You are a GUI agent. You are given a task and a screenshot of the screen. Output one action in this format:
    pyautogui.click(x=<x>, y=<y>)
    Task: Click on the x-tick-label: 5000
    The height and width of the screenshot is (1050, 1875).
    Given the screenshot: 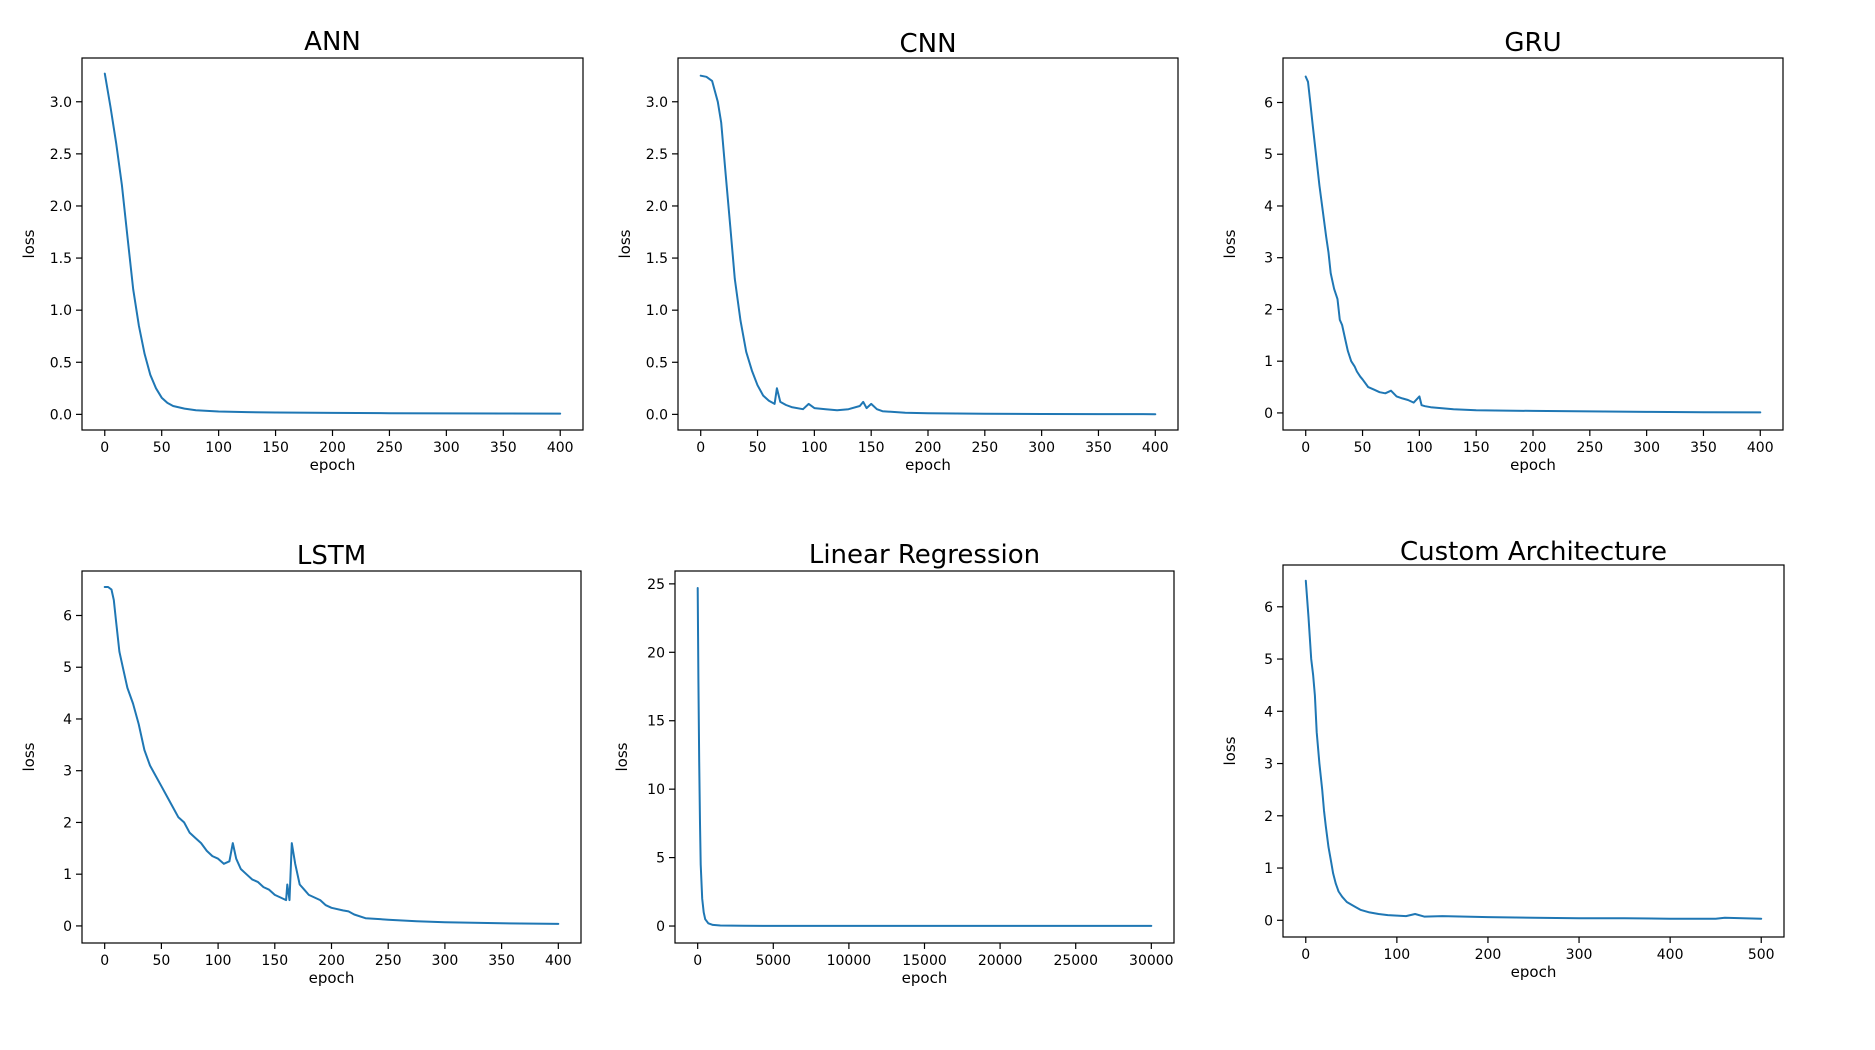 What is the action you would take?
    pyautogui.click(x=773, y=961)
    